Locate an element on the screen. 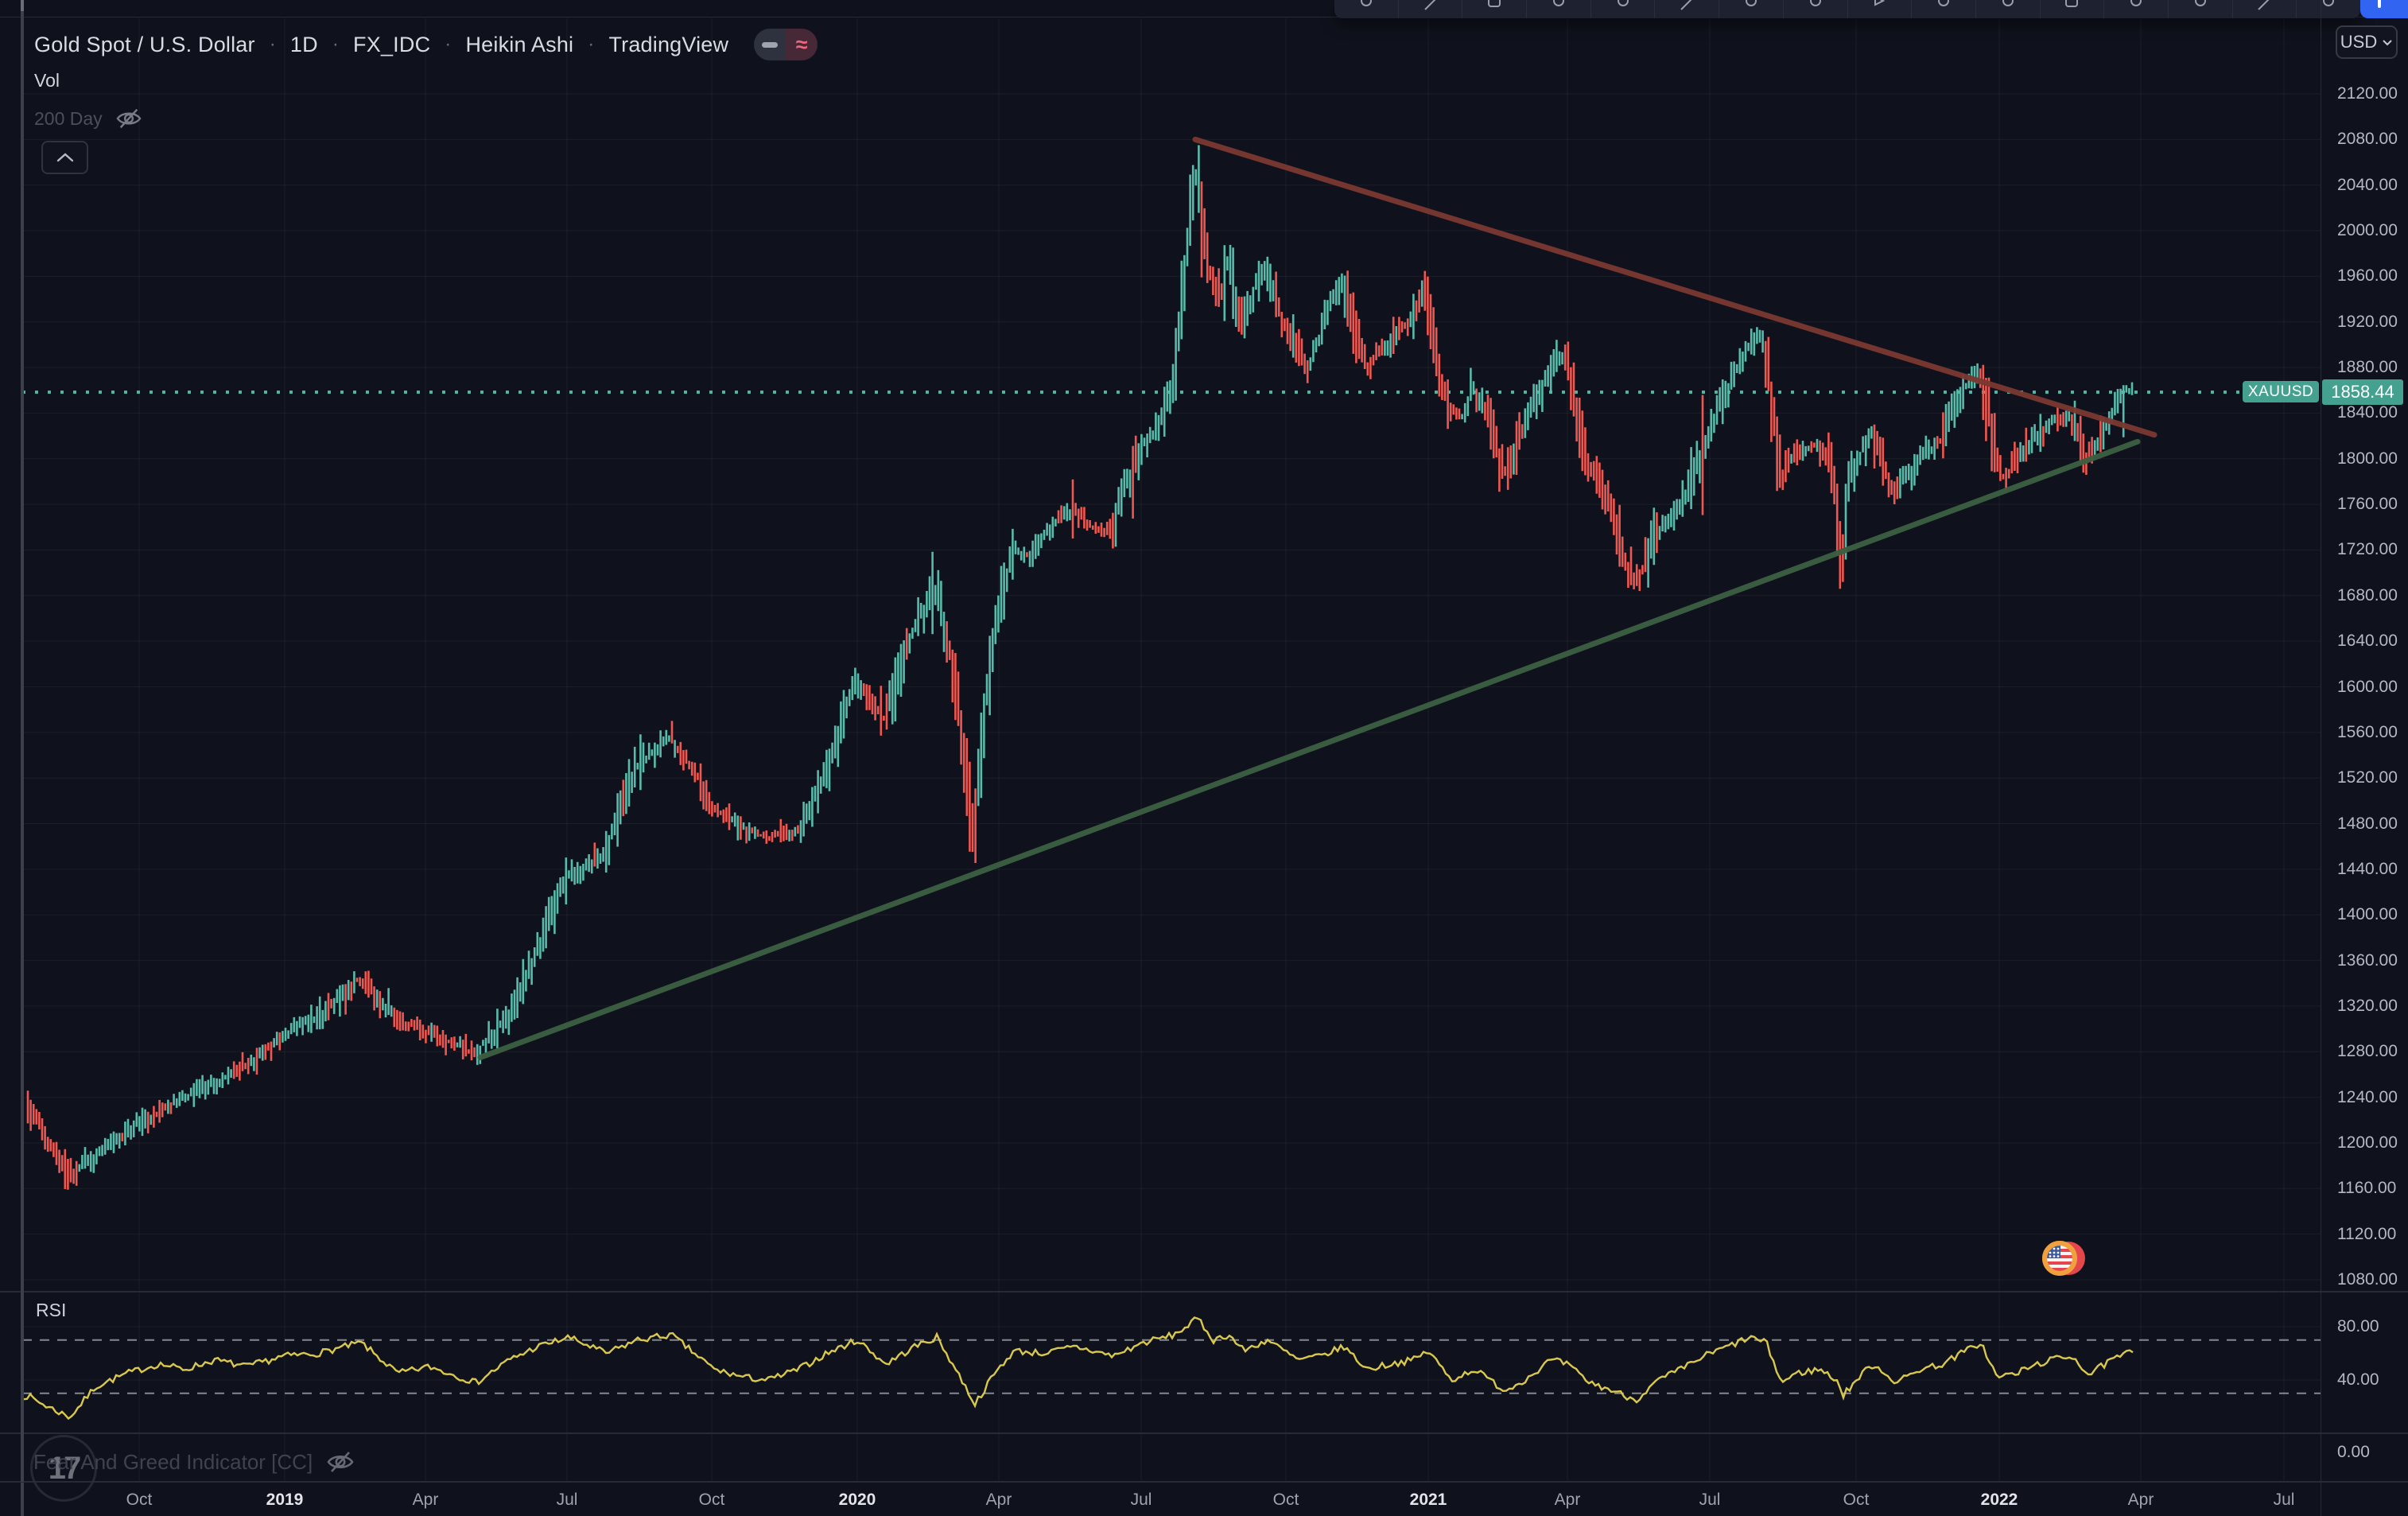 This screenshot has width=2408, height=1516. price-tick: 1120.00 is located at coordinates (2367, 1233).